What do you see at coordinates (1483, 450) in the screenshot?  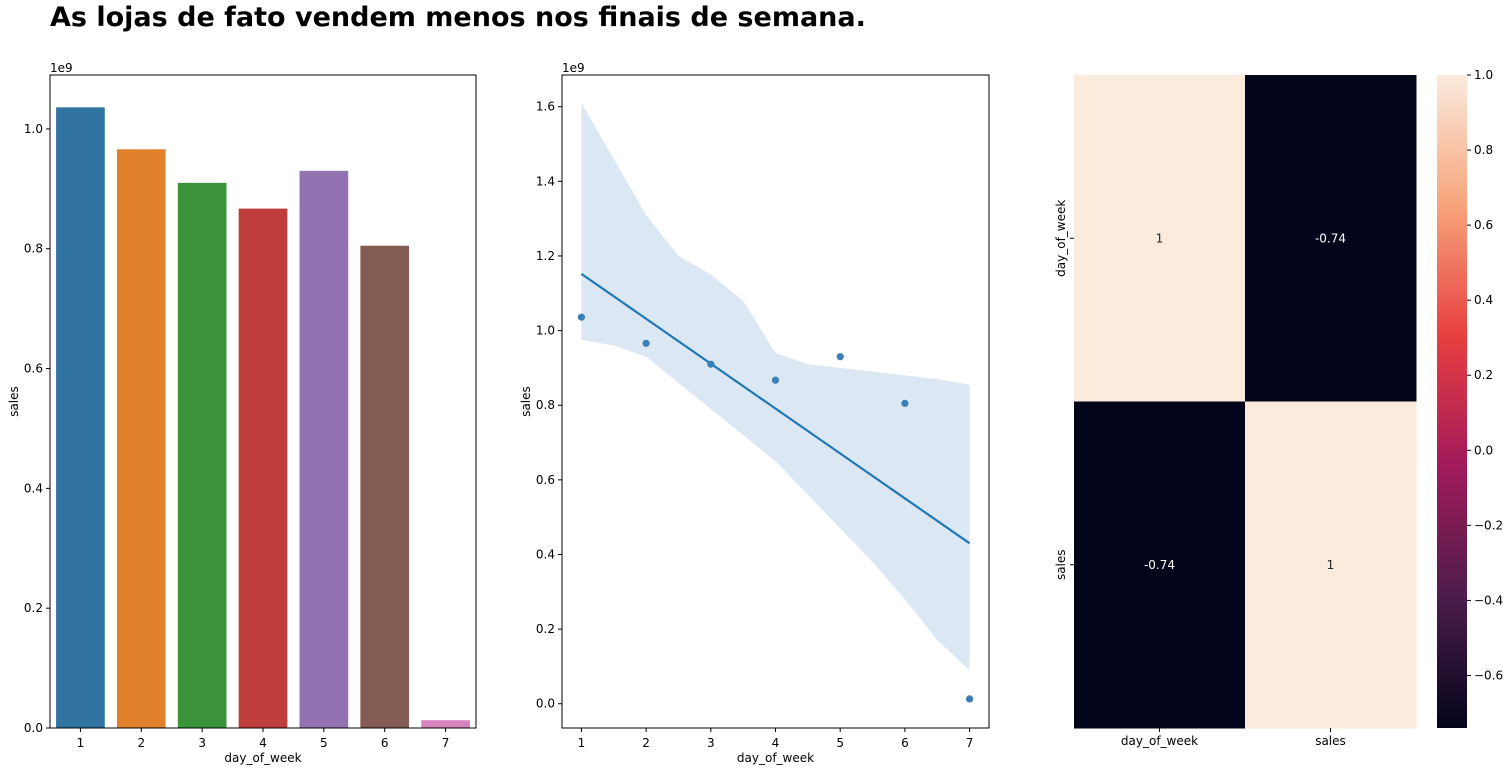 I see `colorbar-tick-label: 0.0` at bounding box center [1483, 450].